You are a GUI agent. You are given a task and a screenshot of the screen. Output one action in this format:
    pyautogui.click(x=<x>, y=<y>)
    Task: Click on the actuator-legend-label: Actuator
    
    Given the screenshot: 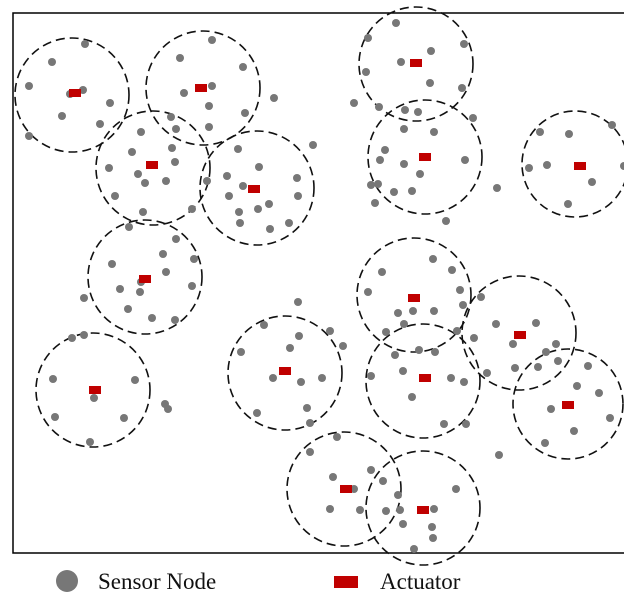 What is the action you would take?
    pyautogui.click(x=420, y=581)
    